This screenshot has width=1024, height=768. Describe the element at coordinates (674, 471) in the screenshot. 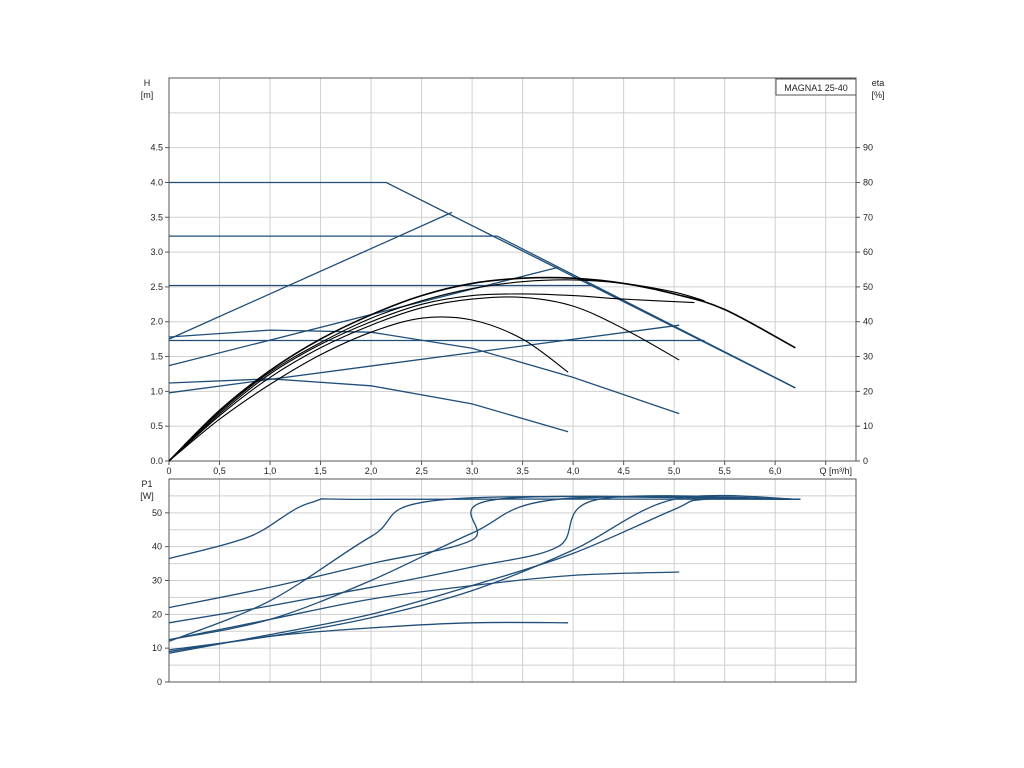

I see `x-tick-label: 5,0` at that location.